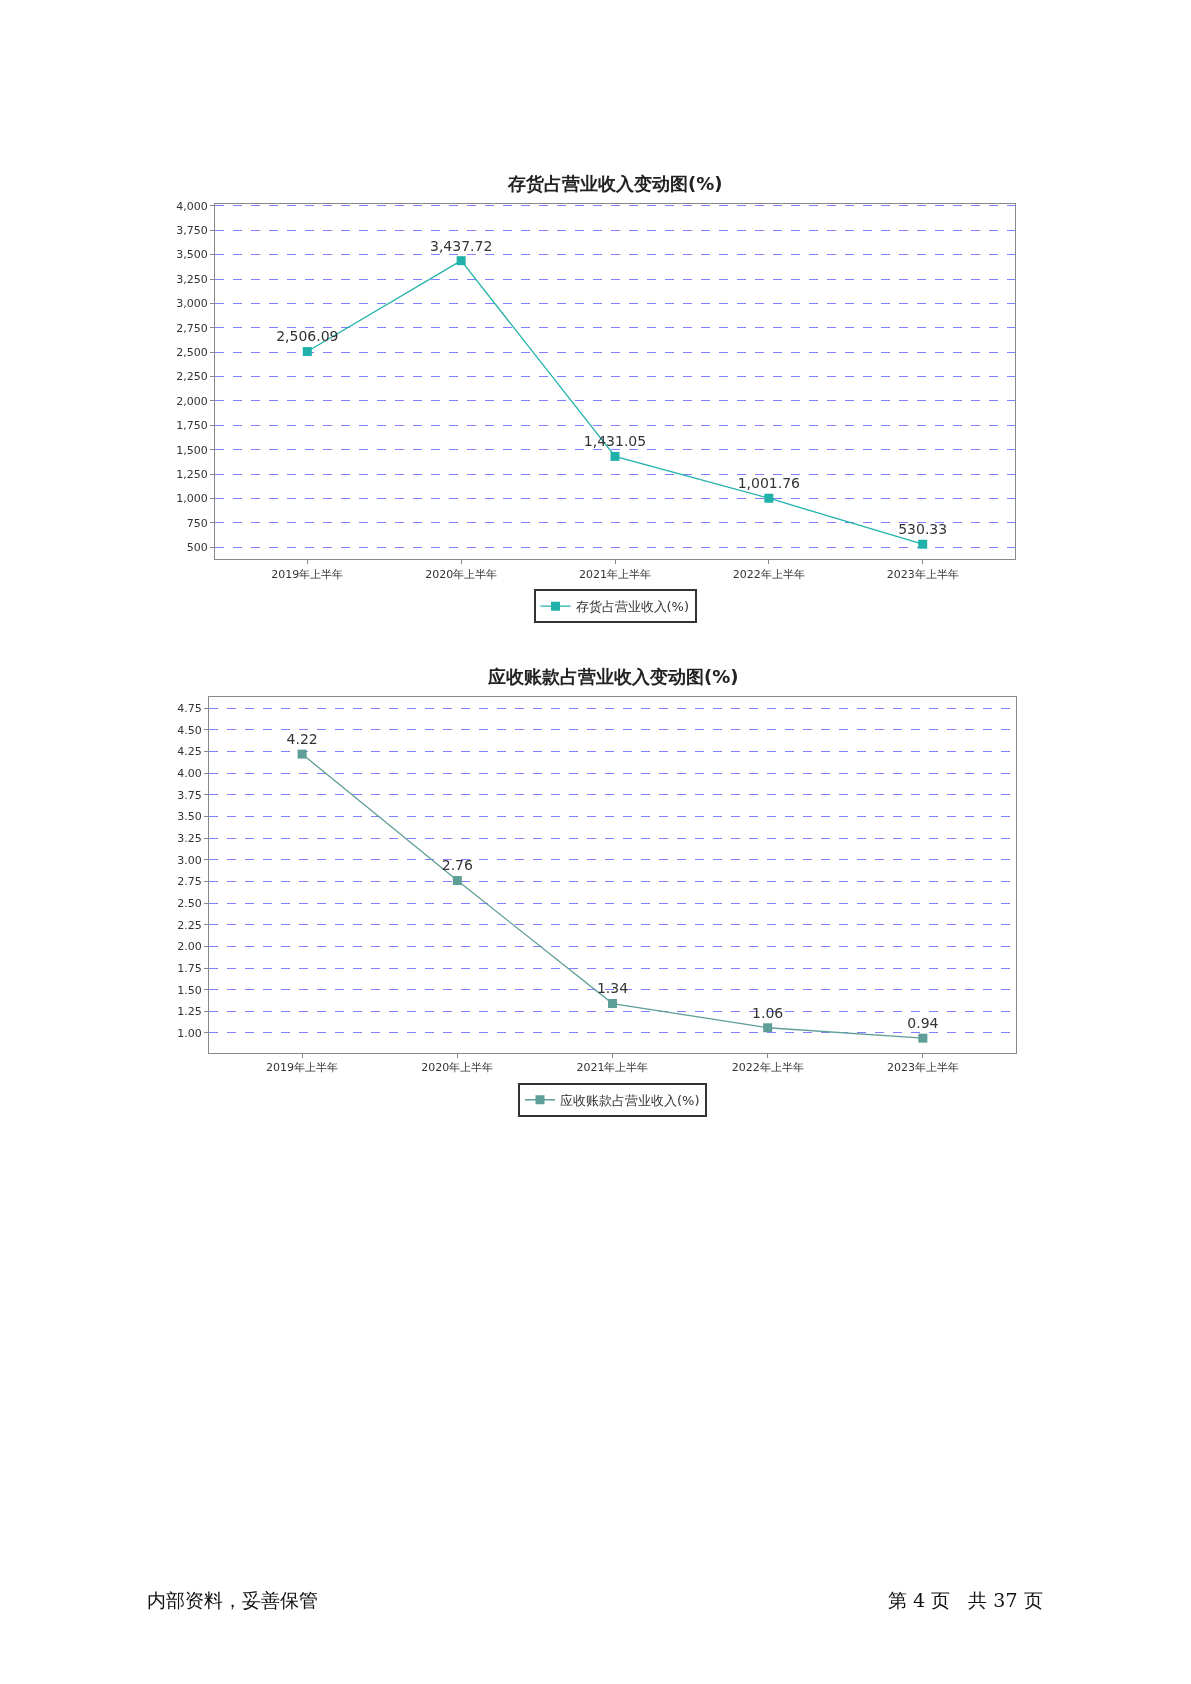 The image size is (1191, 1684). Describe the element at coordinates (768, 1012) in the screenshot. I see `data-label: 1.06` at that location.